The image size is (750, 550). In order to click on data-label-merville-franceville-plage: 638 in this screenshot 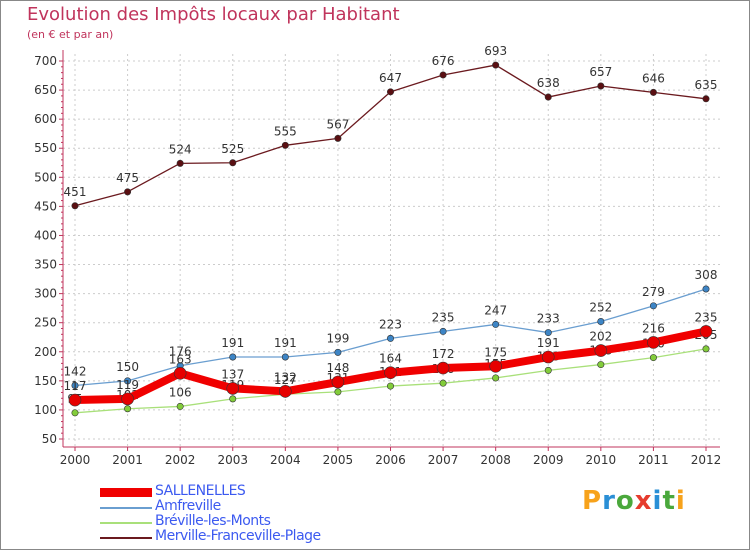, I will do `click(548, 83)`.